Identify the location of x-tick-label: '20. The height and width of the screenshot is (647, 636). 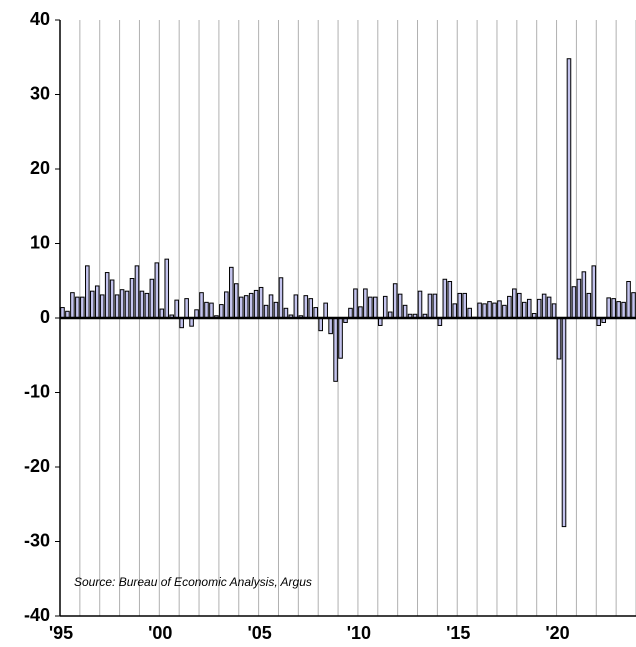
(557, 633).